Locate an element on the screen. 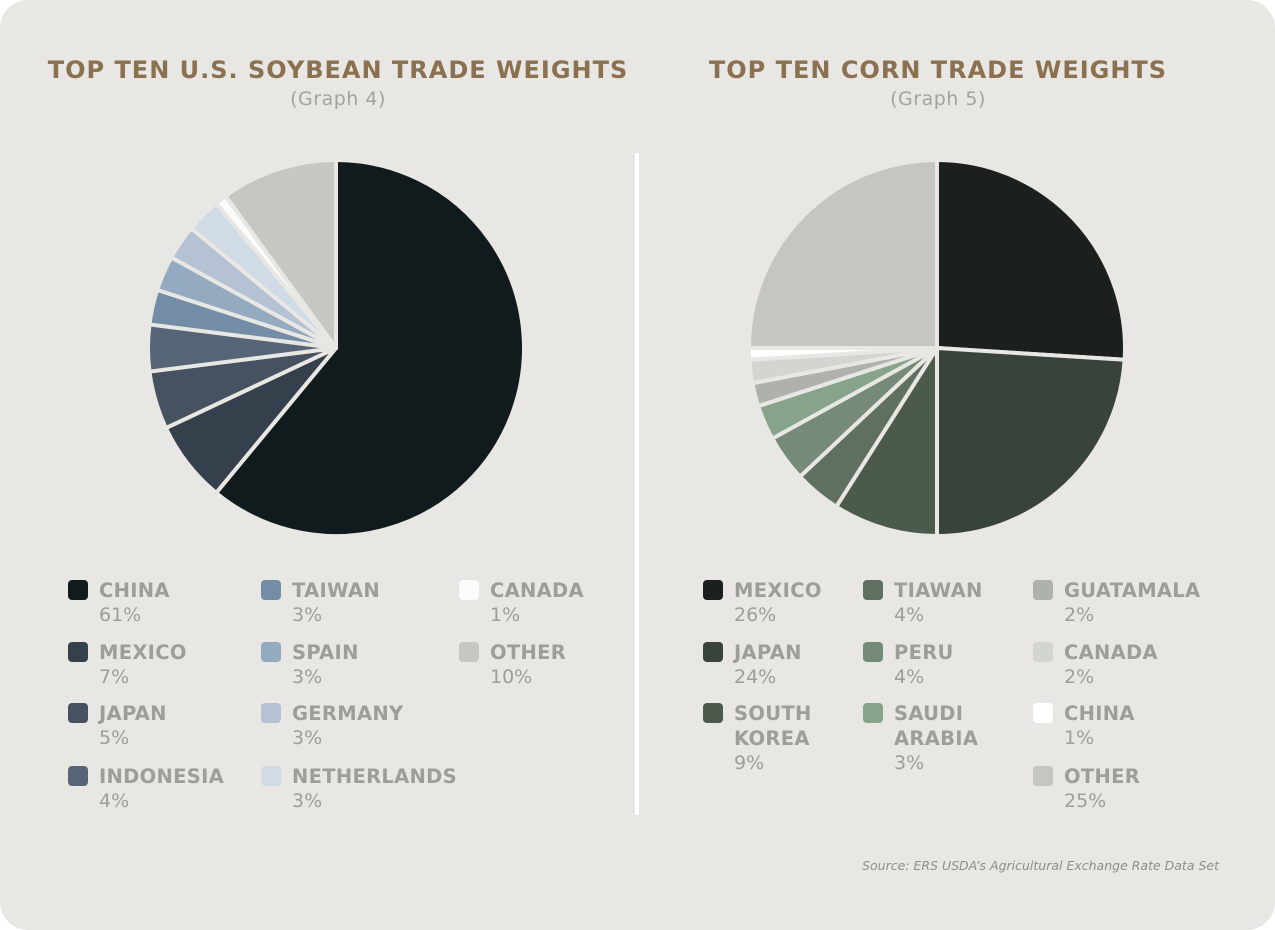 This screenshot has width=1275, height=930. legend-label: INDONESIA is located at coordinates (162, 776).